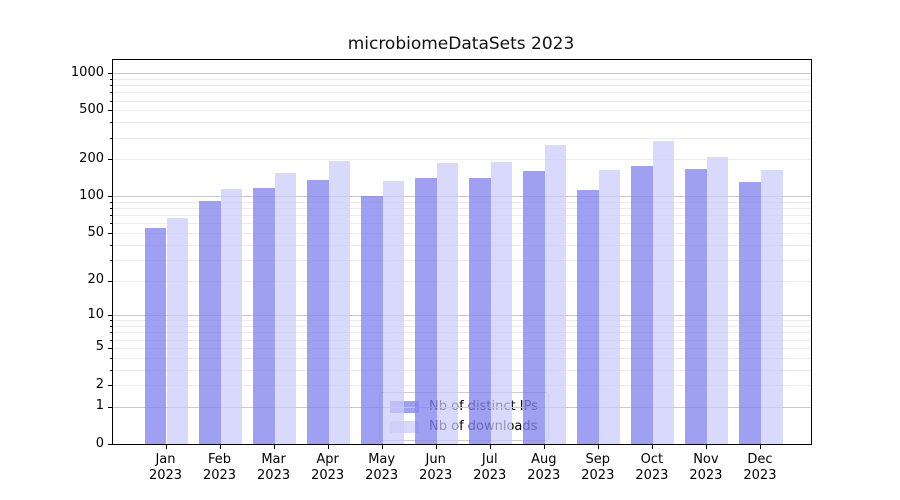  I want to click on y-tick-label: 500, so click(91, 109).